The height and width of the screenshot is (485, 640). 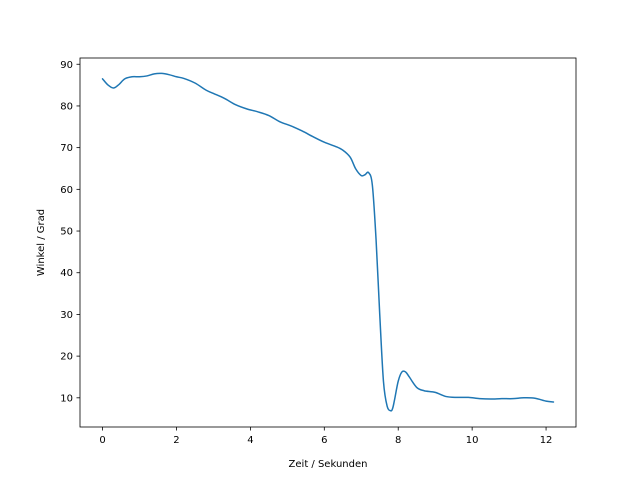 I want to click on y-tick-label: 30, so click(x=66, y=315).